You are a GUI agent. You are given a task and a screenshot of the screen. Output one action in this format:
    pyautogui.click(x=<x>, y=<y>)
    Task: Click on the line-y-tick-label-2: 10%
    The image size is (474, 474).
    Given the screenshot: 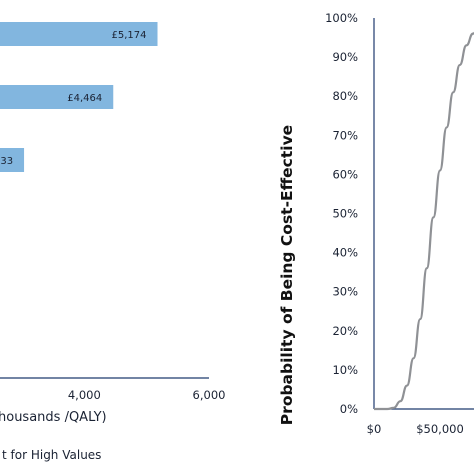 What is the action you would take?
    pyautogui.click(x=345, y=370)
    